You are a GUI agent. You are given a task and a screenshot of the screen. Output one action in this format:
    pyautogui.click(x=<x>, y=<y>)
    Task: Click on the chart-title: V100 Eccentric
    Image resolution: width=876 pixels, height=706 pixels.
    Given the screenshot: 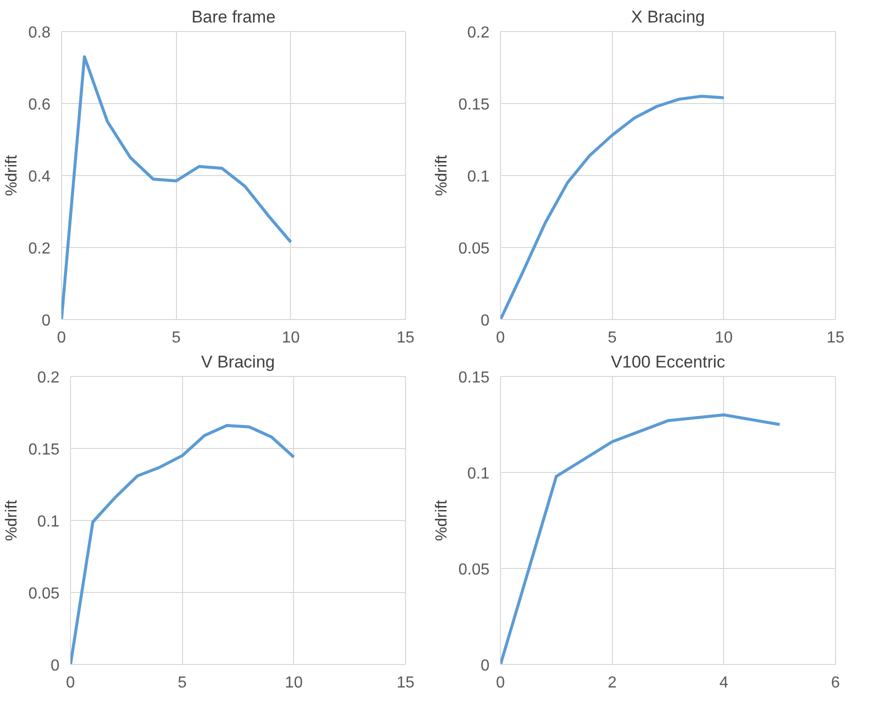 What is the action you would take?
    pyautogui.click(x=668, y=362)
    